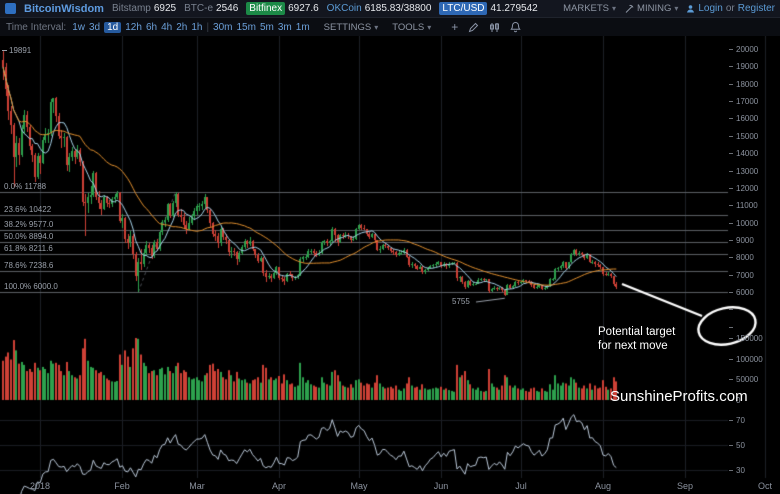 This screenshot has width=780, height=494. I want to click on interval-1w: 1w, so click(78, 27).